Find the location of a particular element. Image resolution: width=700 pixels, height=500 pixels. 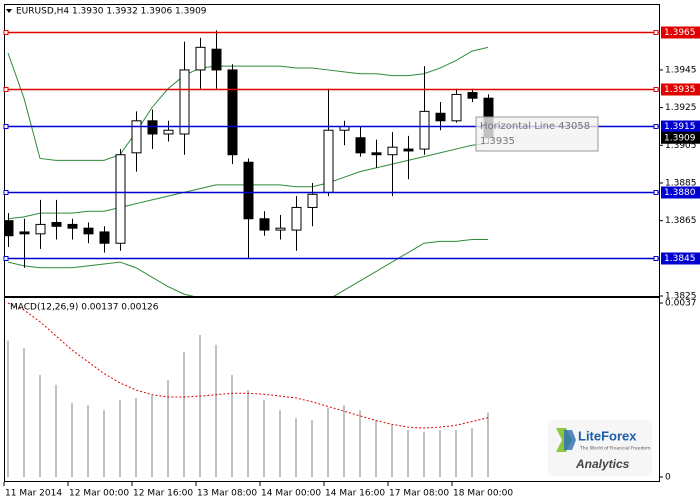

logo-icon is located at coordinates (570, 440).